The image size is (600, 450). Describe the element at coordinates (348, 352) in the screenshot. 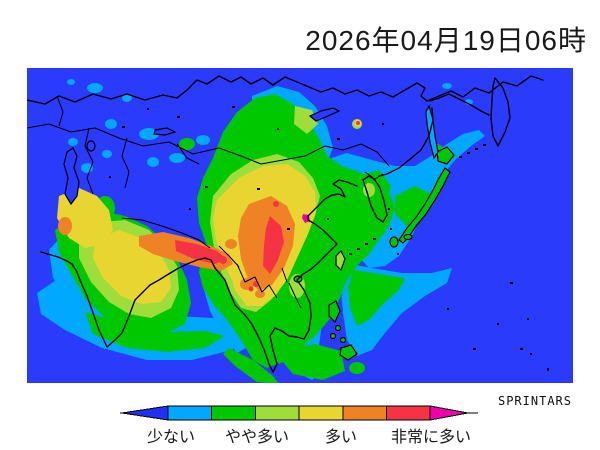

I see `mindanao-island` at that location.